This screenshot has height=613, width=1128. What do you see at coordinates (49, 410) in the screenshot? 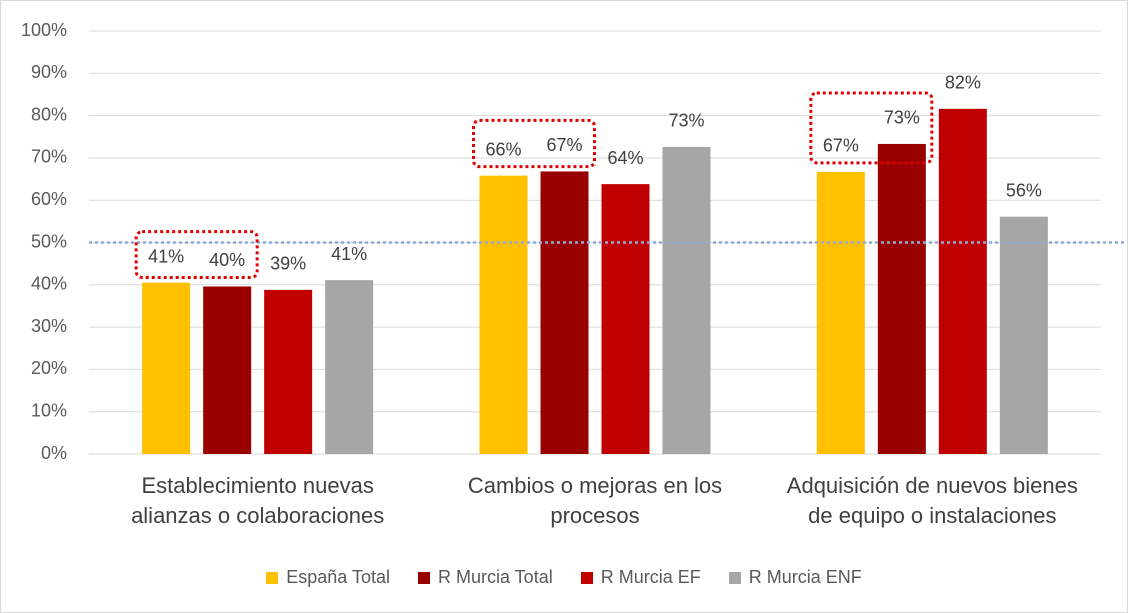
I see `y-tick-label: 10%` at bounding box center [49, 410].